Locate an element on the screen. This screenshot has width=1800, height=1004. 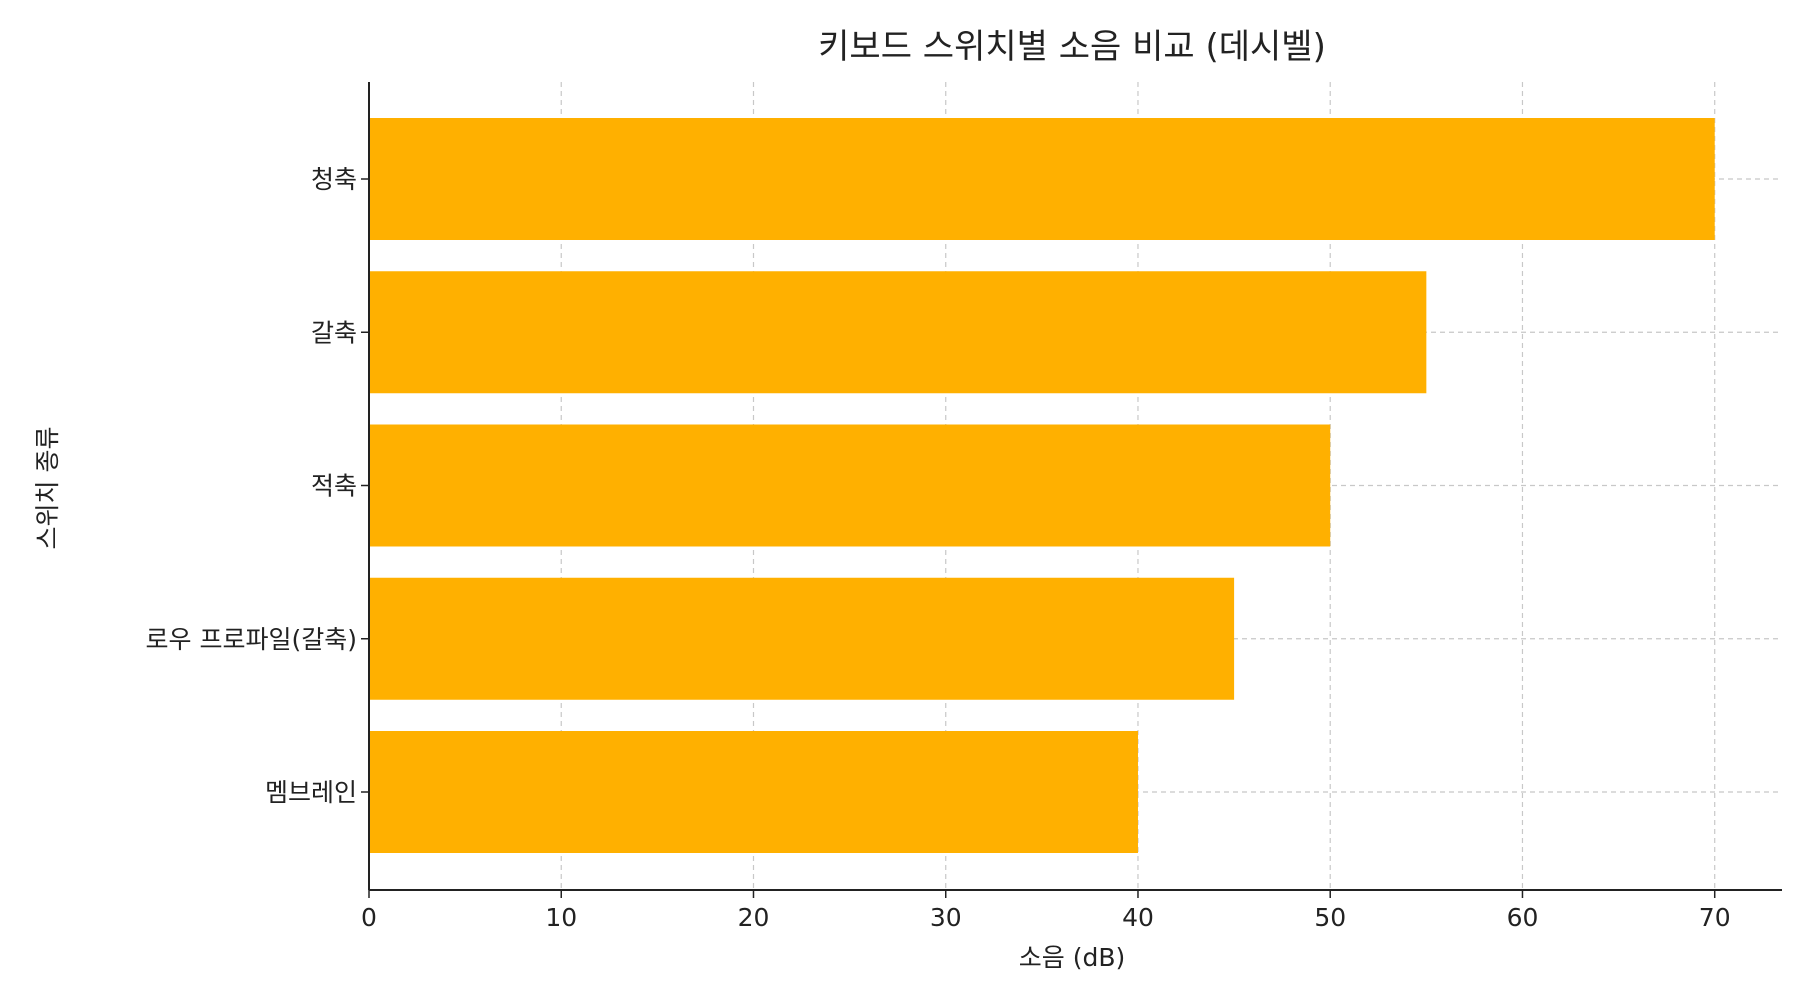
x-tick-label: 0 is located at coordinates (369, 917).